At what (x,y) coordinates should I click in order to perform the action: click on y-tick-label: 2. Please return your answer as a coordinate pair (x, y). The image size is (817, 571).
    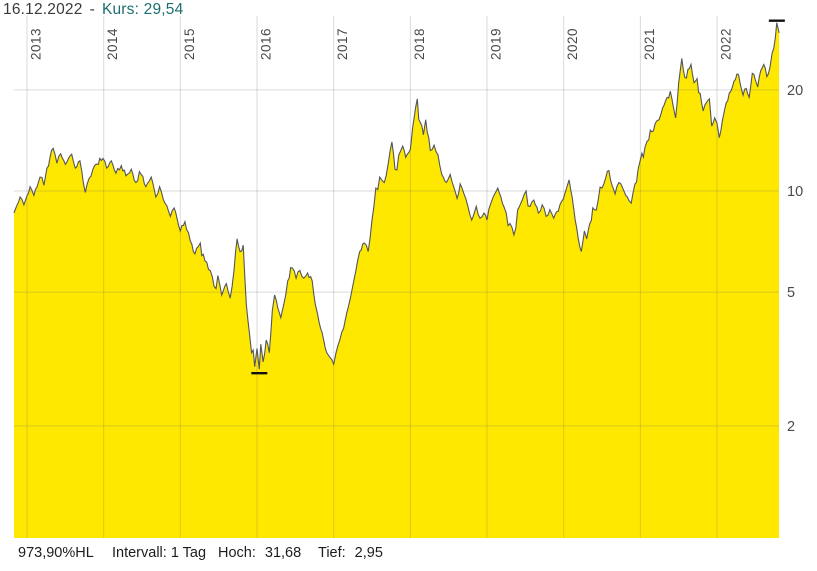
    Looking at the image, I should click on (791, 427).